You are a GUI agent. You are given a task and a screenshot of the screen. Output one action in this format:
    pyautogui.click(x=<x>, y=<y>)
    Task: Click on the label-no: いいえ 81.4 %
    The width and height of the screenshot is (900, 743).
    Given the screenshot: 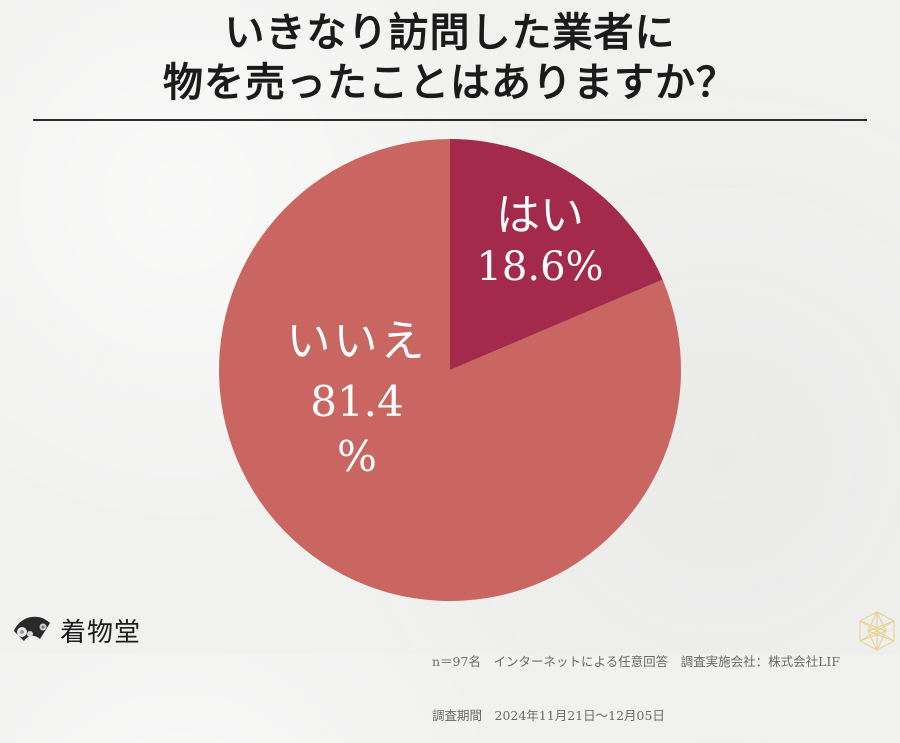 What is the action you would take?
    pyautogui.click(x=357, y=397)
    